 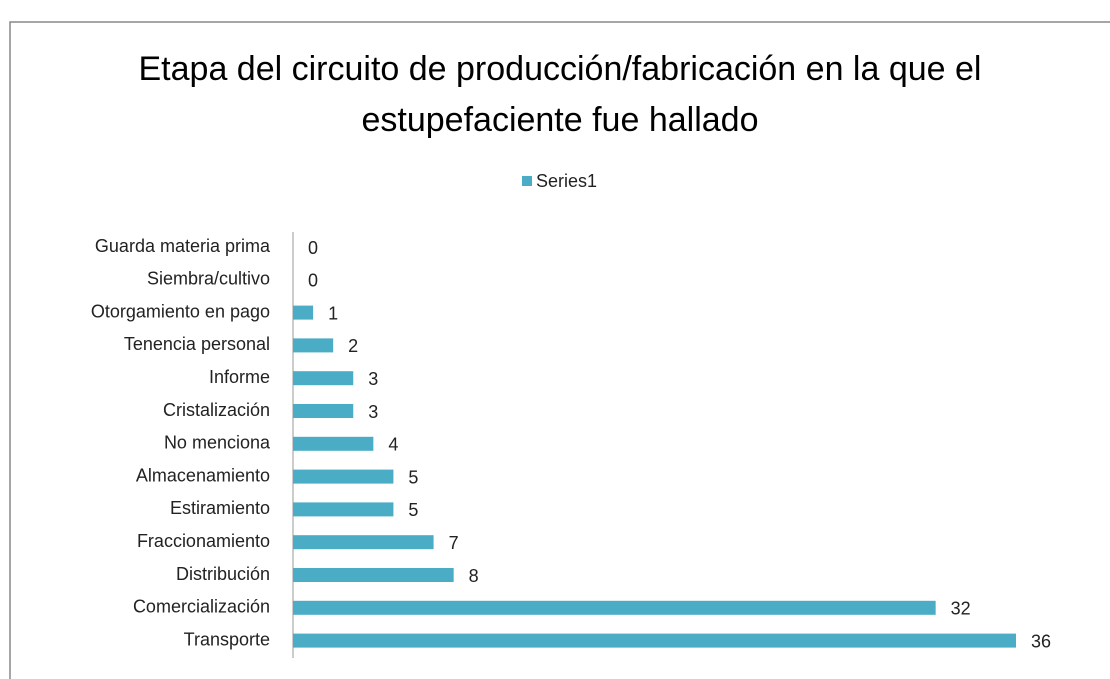 I want to click on y-tick-label: Transporte, so click(x=227, y=639).